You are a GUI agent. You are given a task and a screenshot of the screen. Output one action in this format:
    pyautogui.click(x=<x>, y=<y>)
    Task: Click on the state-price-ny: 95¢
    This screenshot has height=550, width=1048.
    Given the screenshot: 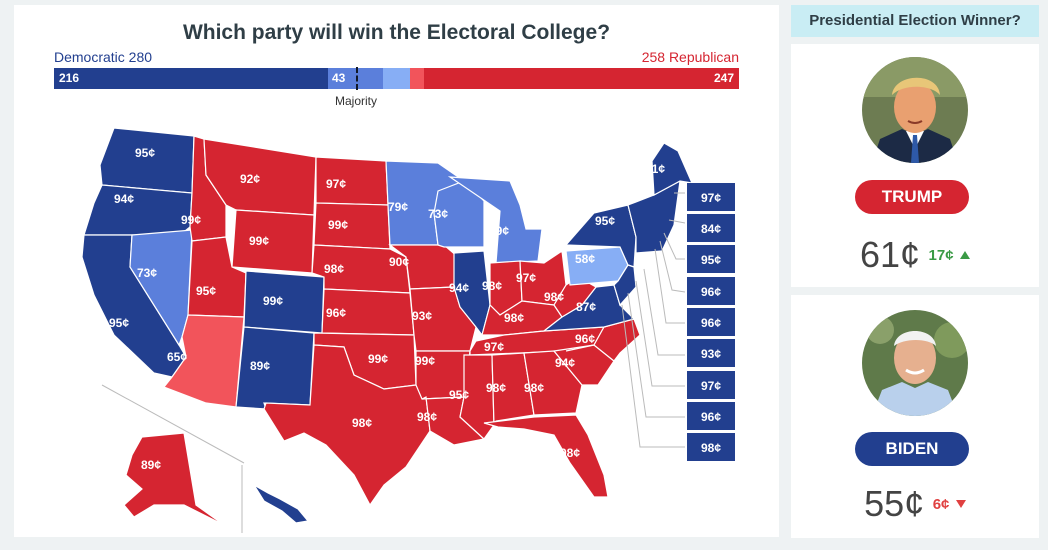 What is the action you would take?
    pyautogui.click(x=605, y=221)
    